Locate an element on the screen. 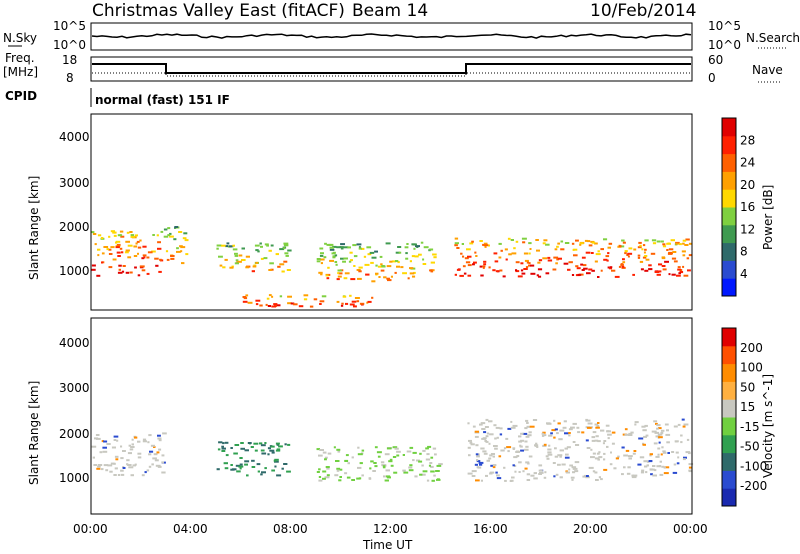  power-colorbar-label: Power [dB] is located at coordinates (768, 217).